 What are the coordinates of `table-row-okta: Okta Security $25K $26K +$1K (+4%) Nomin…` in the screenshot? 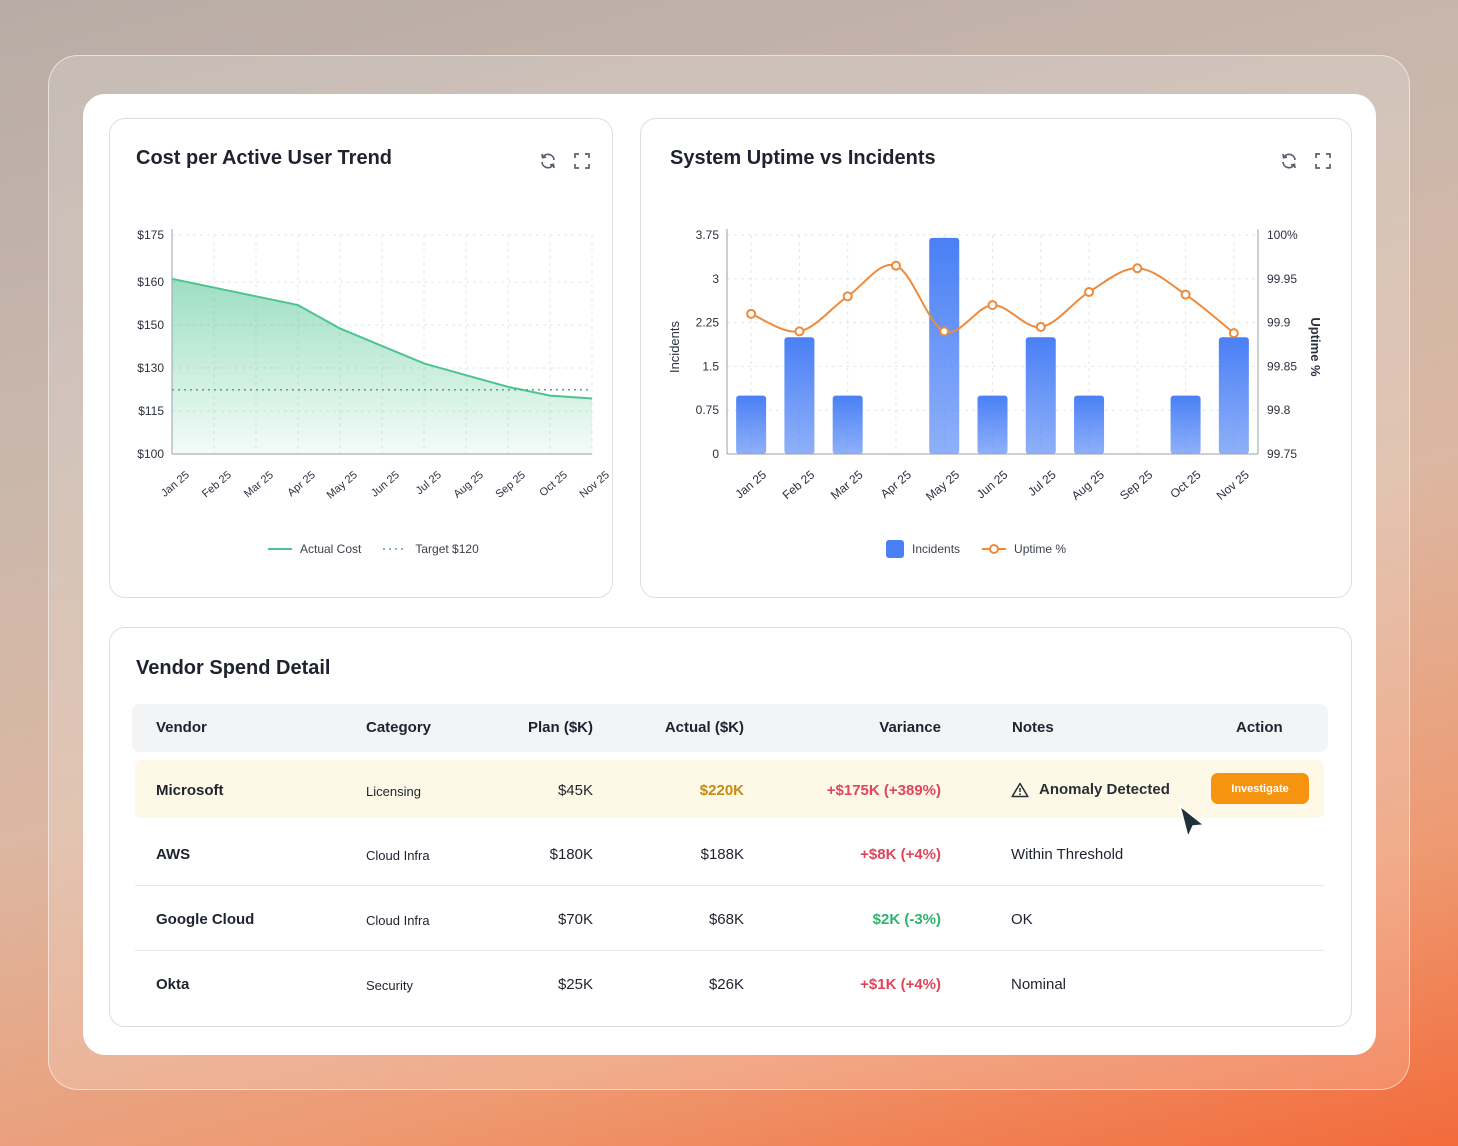 It's located at (729, 984).